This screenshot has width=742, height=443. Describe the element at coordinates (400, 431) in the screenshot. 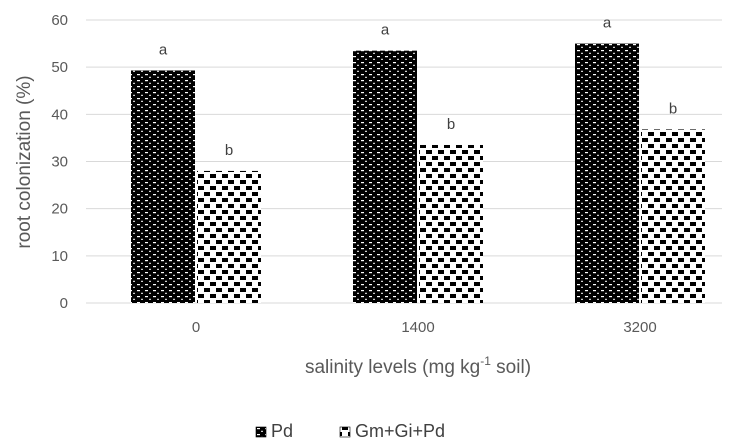

I see `legend-label-gm-gi-pd: Gm+Gi+Pd` at that location.